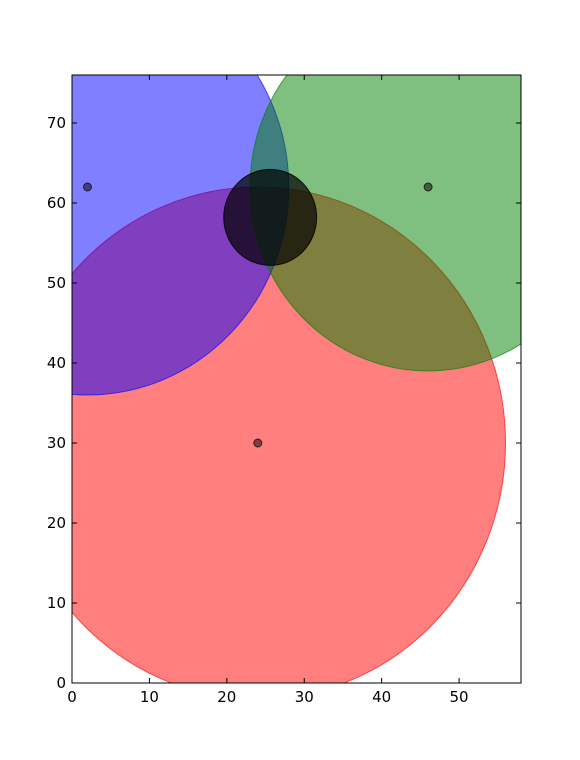  I want to click on x-tick-label: 30, so click(304, 697).